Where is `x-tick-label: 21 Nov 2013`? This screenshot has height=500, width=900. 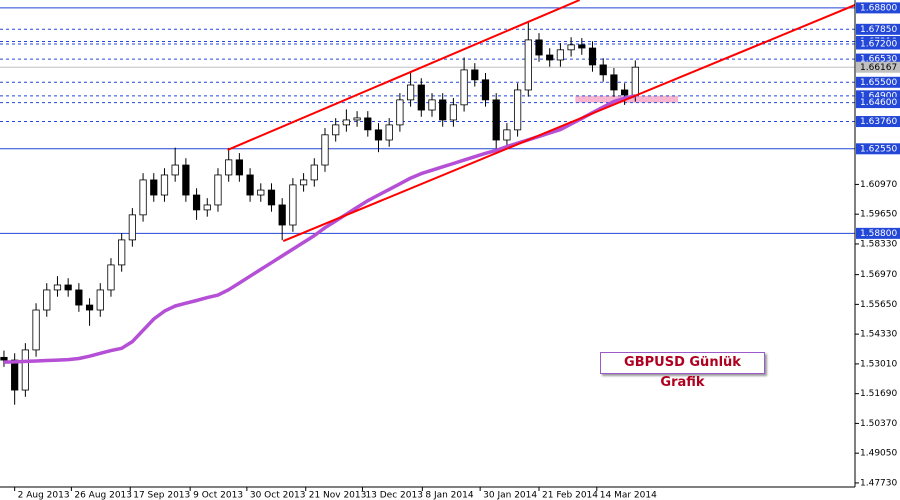 x-tick-label: 21 Nov 2013 is located at coordinates (338, 495).